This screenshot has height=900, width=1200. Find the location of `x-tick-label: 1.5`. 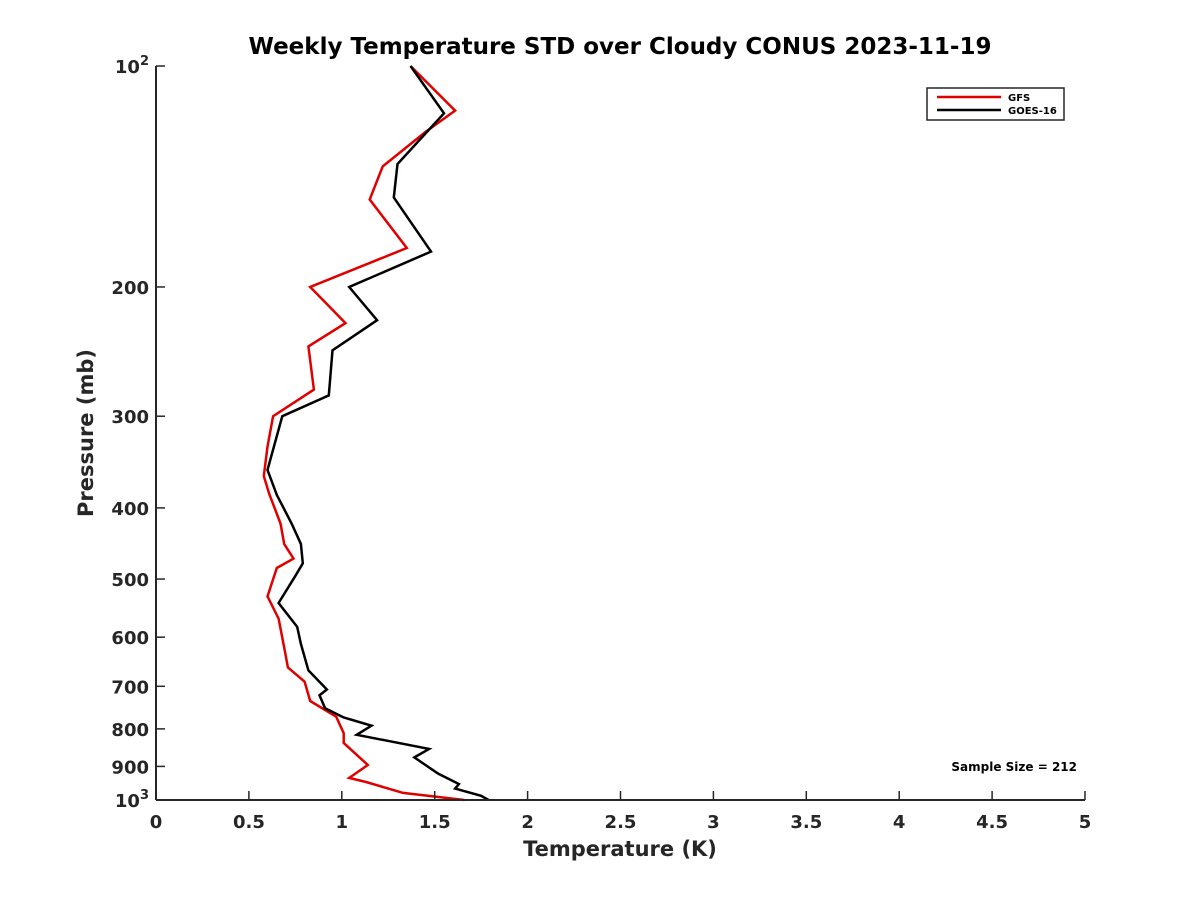

x-tick-label: 1.5 is located at coordinates (435, 822).